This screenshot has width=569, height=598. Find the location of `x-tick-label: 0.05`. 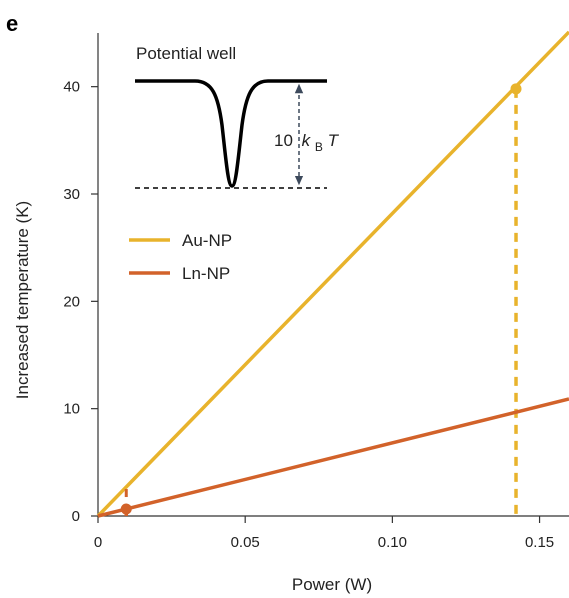

x-tick-label: 0.05 is located at coordinates (245, 542).